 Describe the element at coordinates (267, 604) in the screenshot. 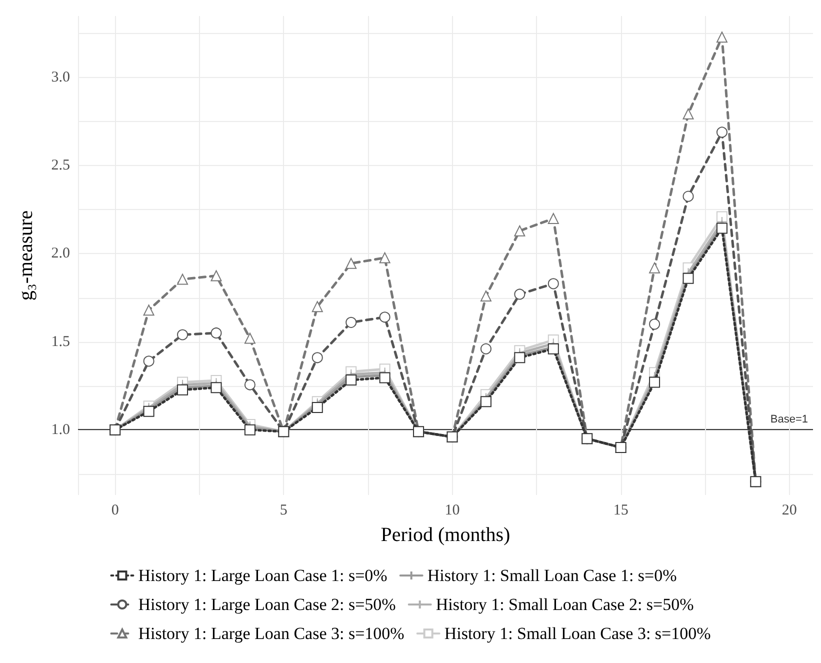

I see `legend-label: History 1: Large Loan Case 2: s=50%` at that location.